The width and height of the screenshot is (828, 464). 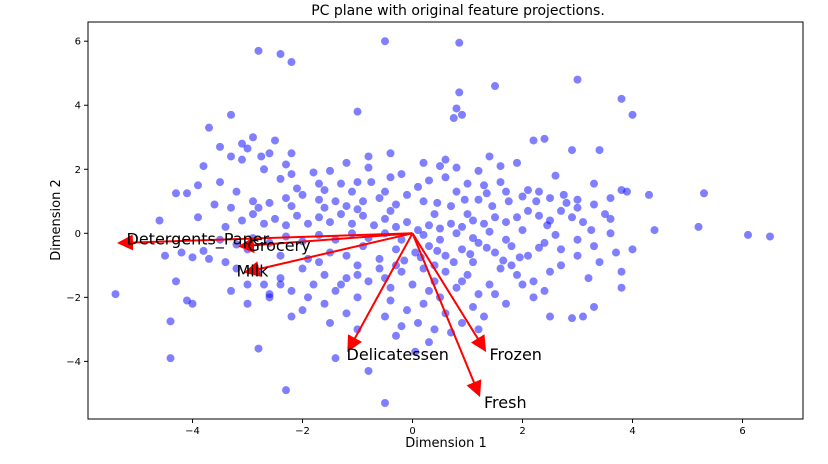 I want to click on x-axis-ticks: −4 −2 0 2 4 6, so click(x=465, y=428).